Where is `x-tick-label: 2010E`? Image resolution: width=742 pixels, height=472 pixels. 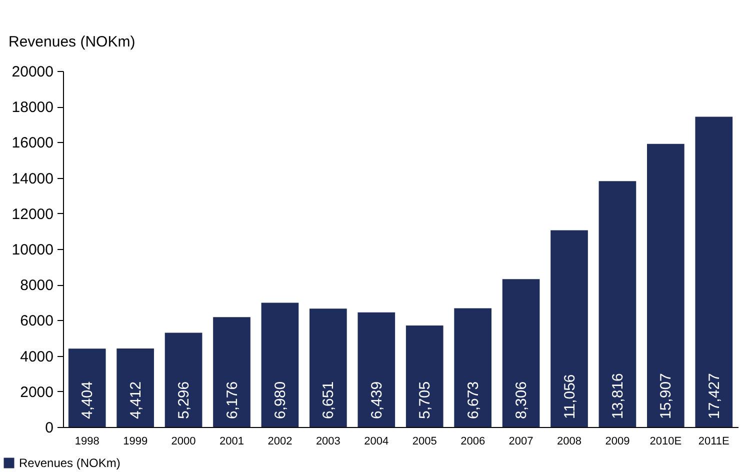 x-tick-label: 2010E is located at coordinates (666, 442).